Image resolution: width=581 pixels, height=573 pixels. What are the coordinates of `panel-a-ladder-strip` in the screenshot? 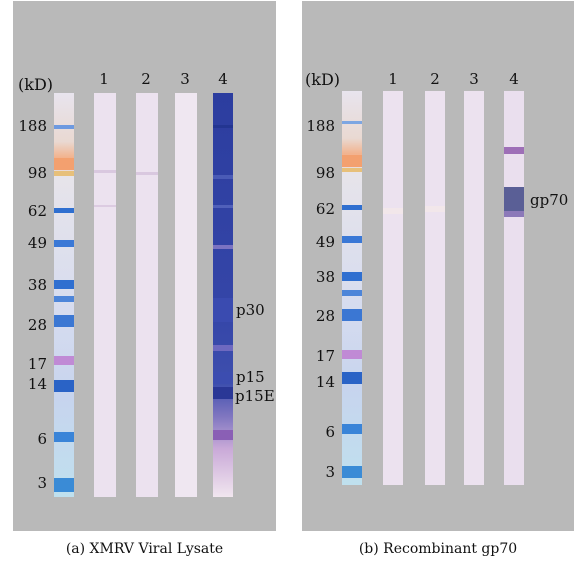 It's located at (64, 295).